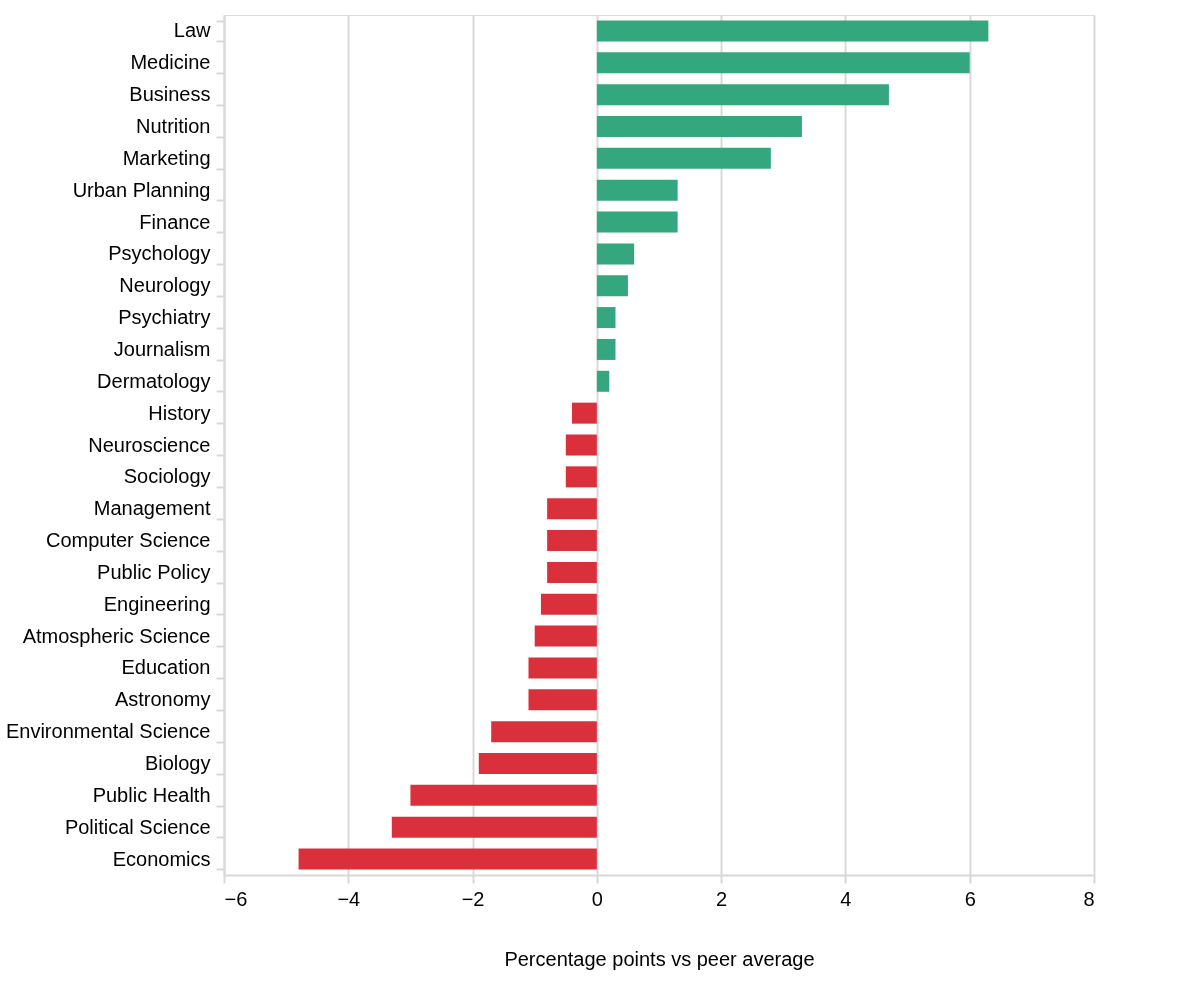  Describe the element at coordinates (141, 189) in the screenshot. I see `y-tick-label: Urban Planning` at that location.